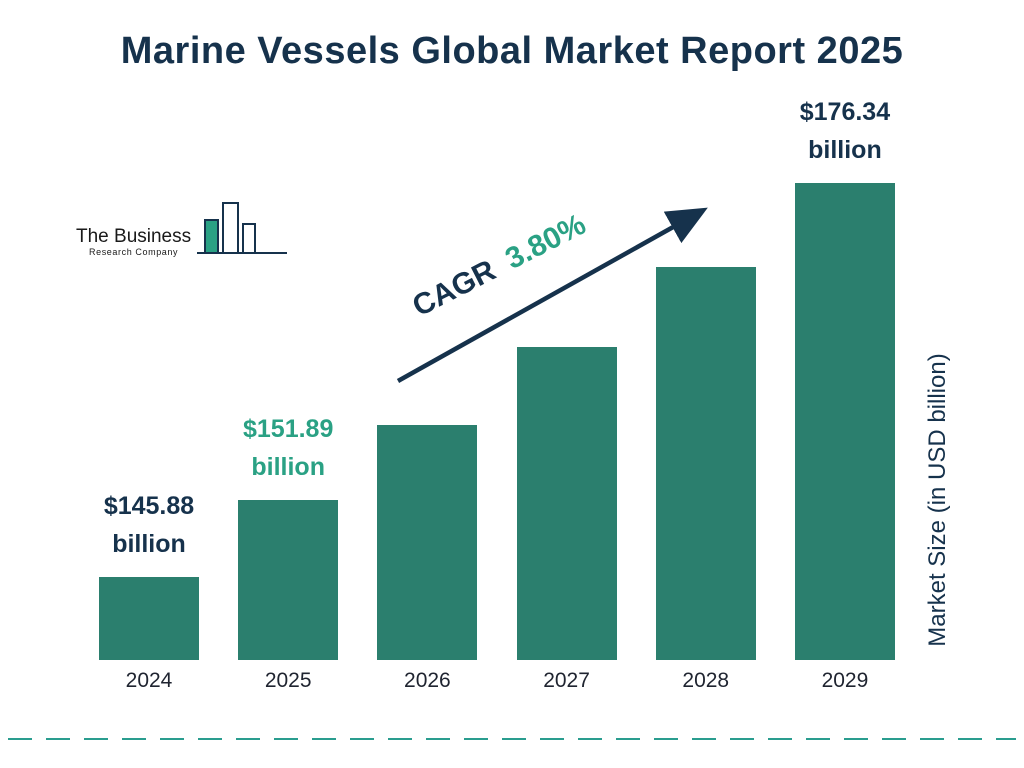 The height and width of the screenshot is (768, 1024). What do you see at coordinates (288, 680) in the screenshot?
I see `x-tick-2025: 2025` at bounding box center [288, 680].